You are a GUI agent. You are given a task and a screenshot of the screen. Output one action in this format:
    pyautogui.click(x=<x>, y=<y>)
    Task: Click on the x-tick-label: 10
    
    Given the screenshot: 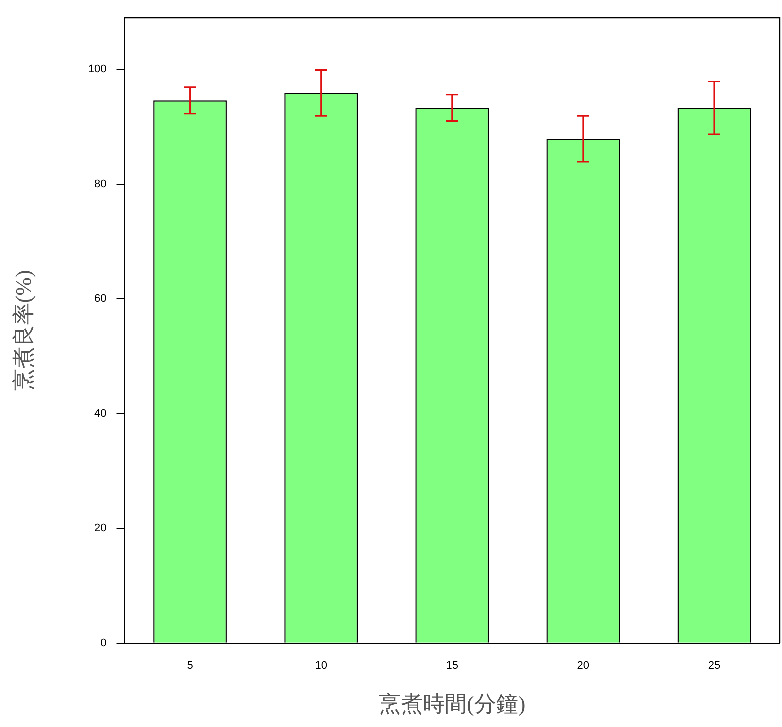 What is the action you would take?
    pyautogui.click(x=321, y=666)
    